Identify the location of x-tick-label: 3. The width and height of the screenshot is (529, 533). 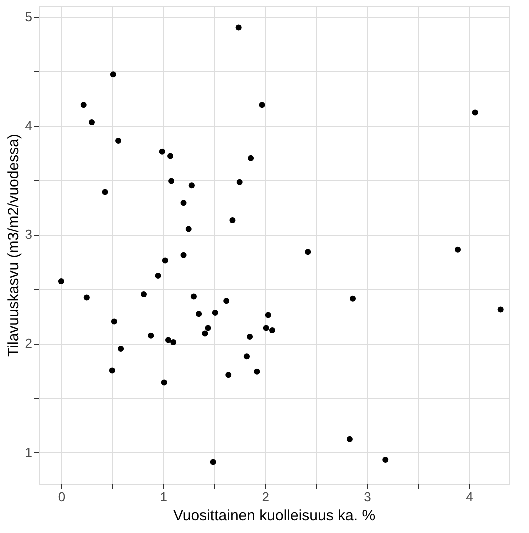
(368, 497).